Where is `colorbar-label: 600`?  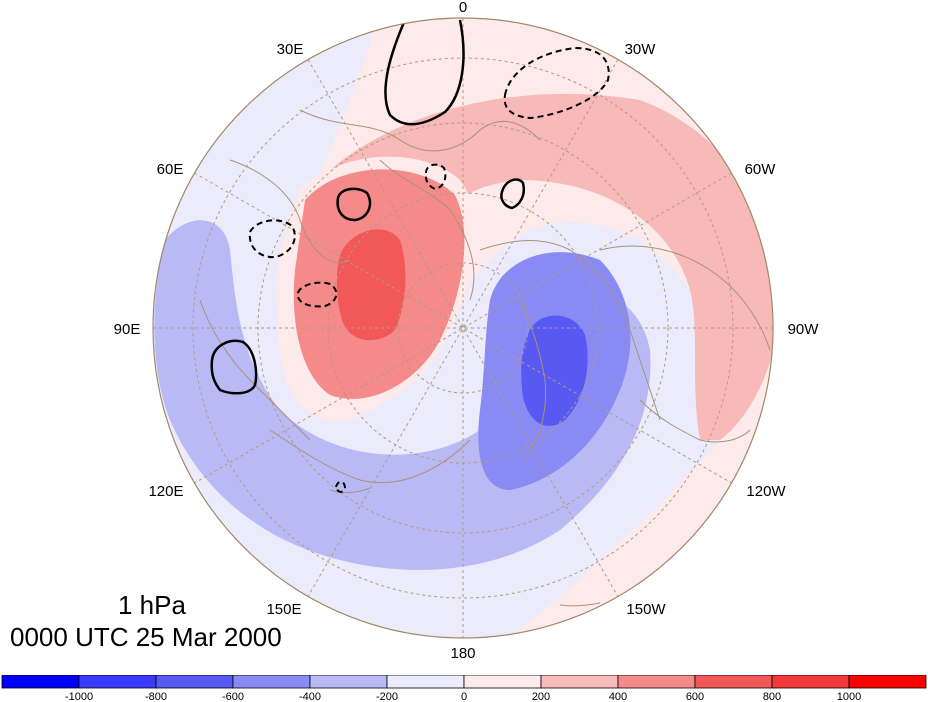
colorbar-label: 600 is located at coordinates (695, 696).